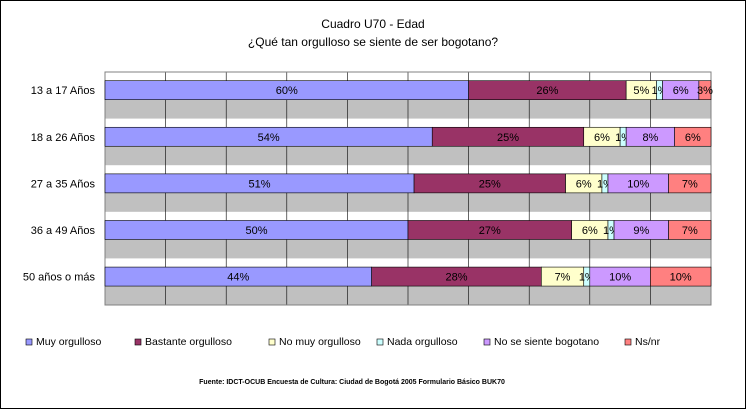 The image size is (746, 409). What do you see at coordinates (63, 91) in the screenshot?
I see `category-label: 13 a 17 Años` at bounding box center [63, 91].